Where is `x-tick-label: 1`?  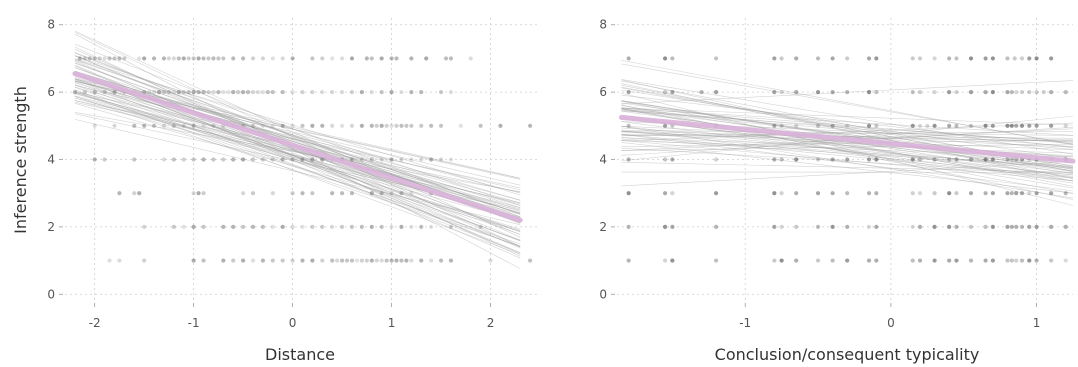
x-tick-label: 1 is located at coordinates (392, 323).